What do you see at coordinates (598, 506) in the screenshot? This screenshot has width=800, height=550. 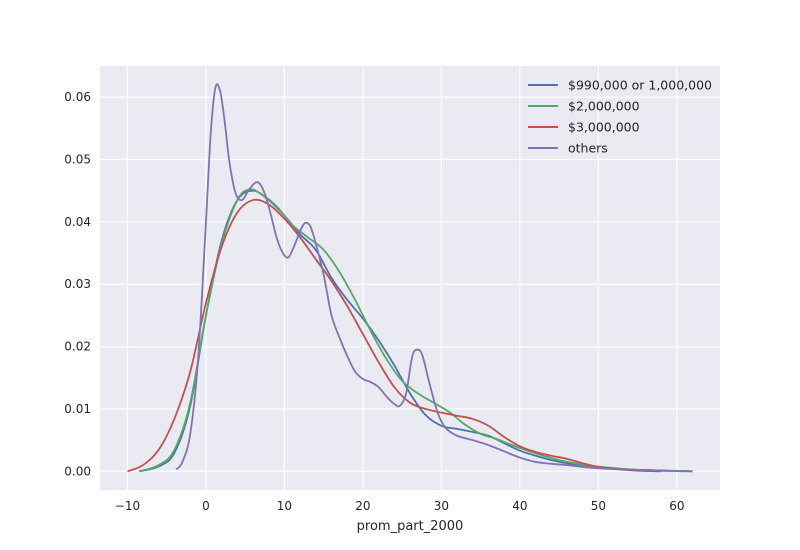 I see `x-tick-label: 50` at bounding box center [598, 506].